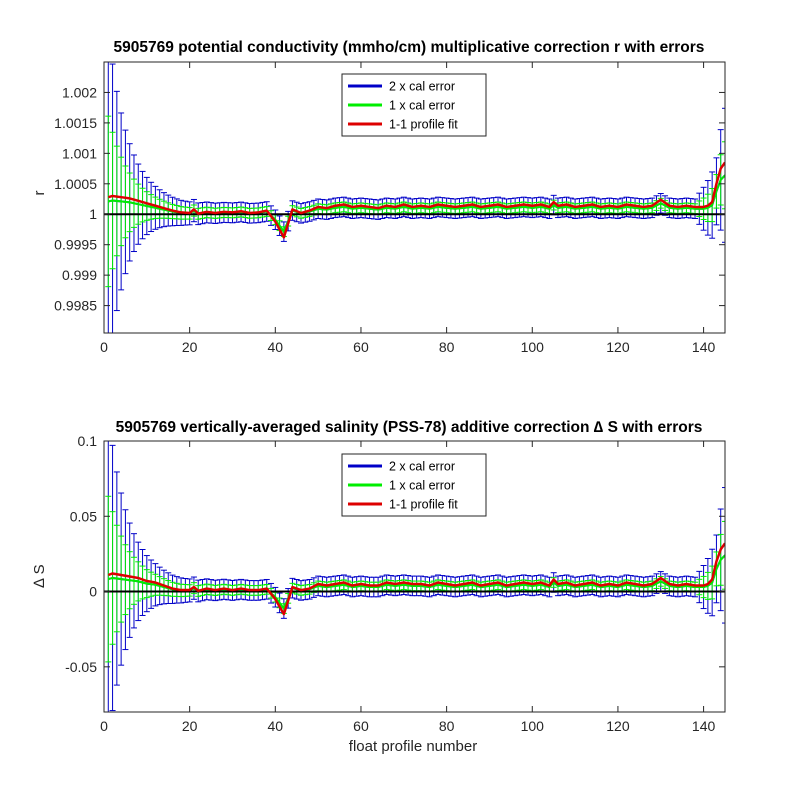  I want to click on y-tick-label: 1.002, so click(79, 92).